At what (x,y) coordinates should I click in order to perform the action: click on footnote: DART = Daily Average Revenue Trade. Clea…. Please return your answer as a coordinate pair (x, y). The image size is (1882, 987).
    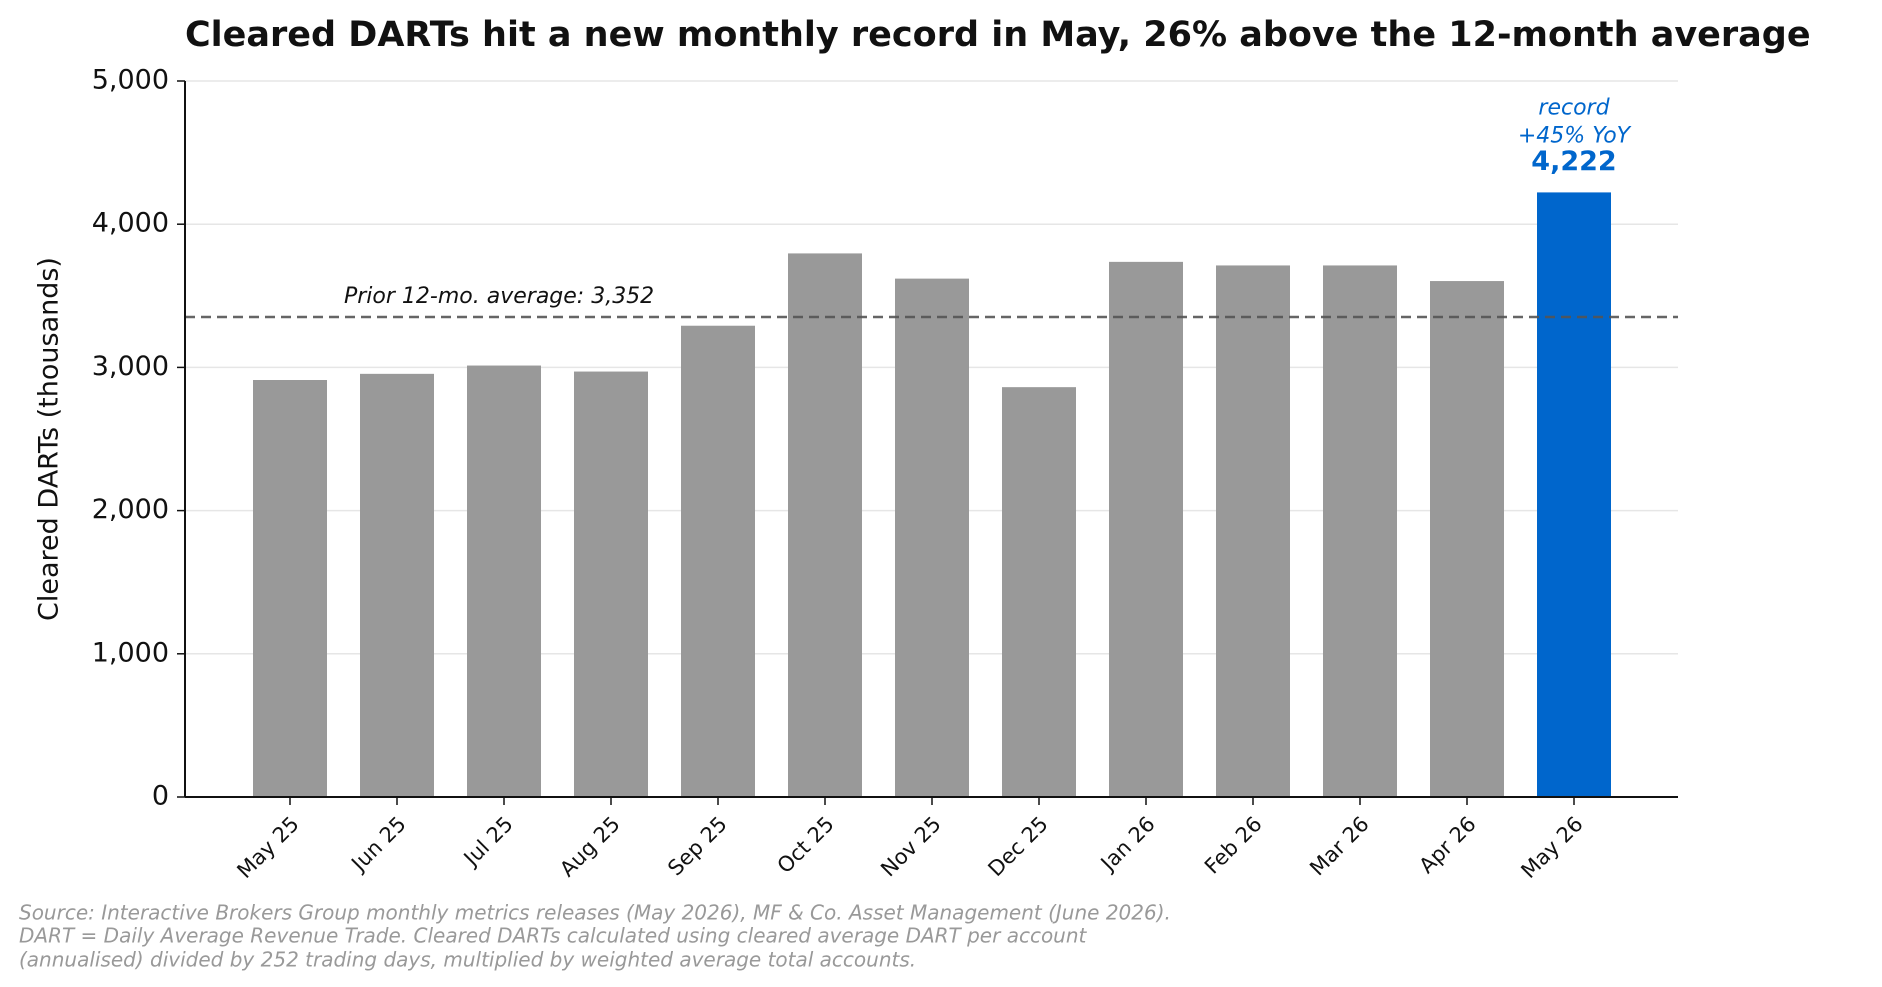
    Looking at the image, I should click on (553, 936).